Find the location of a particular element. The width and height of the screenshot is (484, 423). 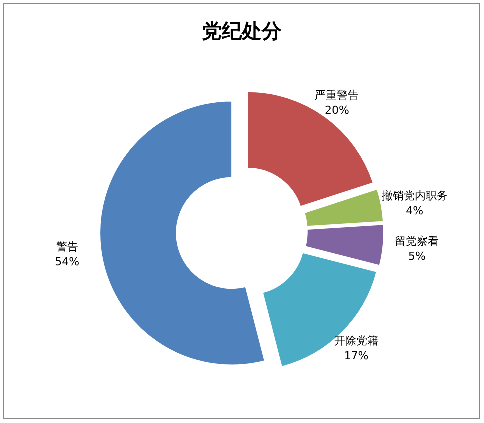

data-label: 20% is located at coordinates (337, 110).